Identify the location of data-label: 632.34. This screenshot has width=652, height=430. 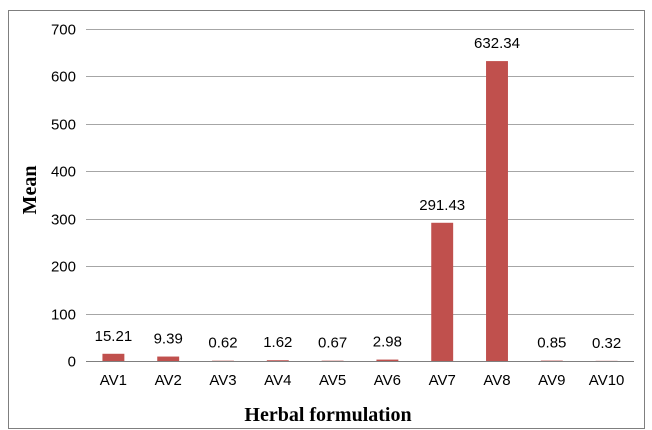
(497, 43).